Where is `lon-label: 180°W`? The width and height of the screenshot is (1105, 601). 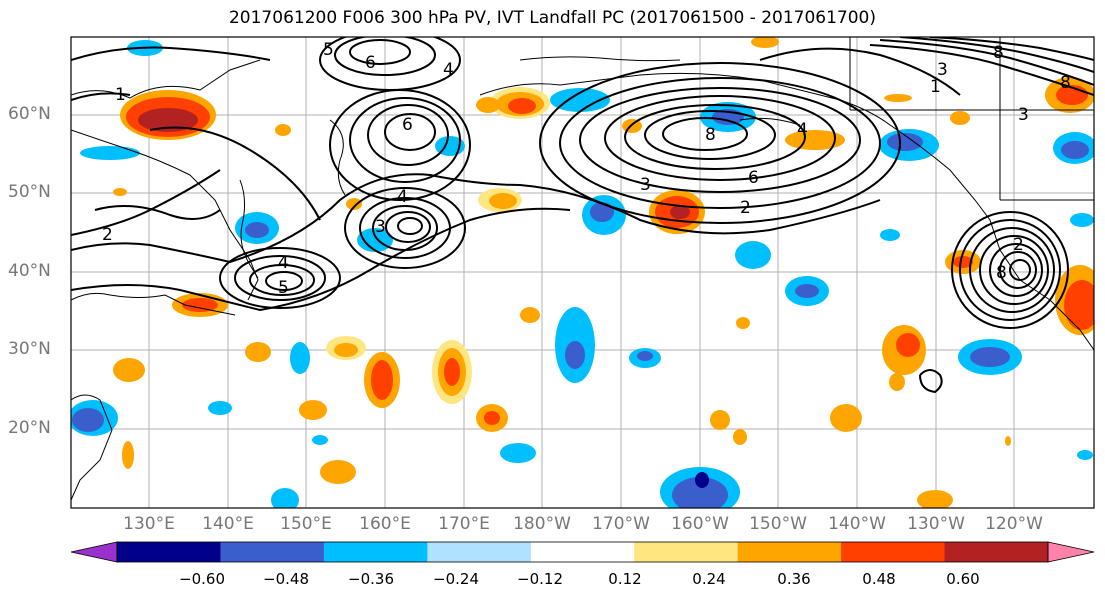 lon-label: 180°W is located at coordinates (542, 524).